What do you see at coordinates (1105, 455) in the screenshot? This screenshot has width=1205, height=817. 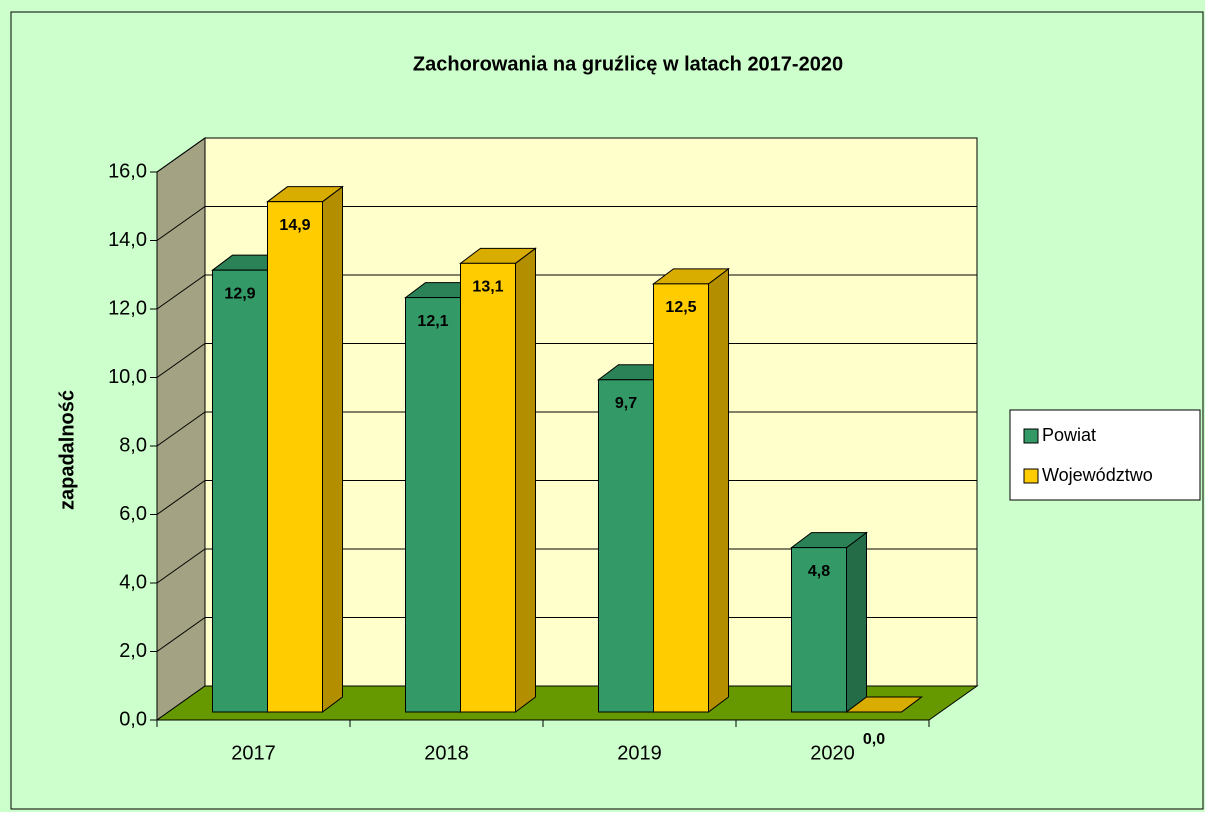 I see `legend` at bounding box center [1105, 455].